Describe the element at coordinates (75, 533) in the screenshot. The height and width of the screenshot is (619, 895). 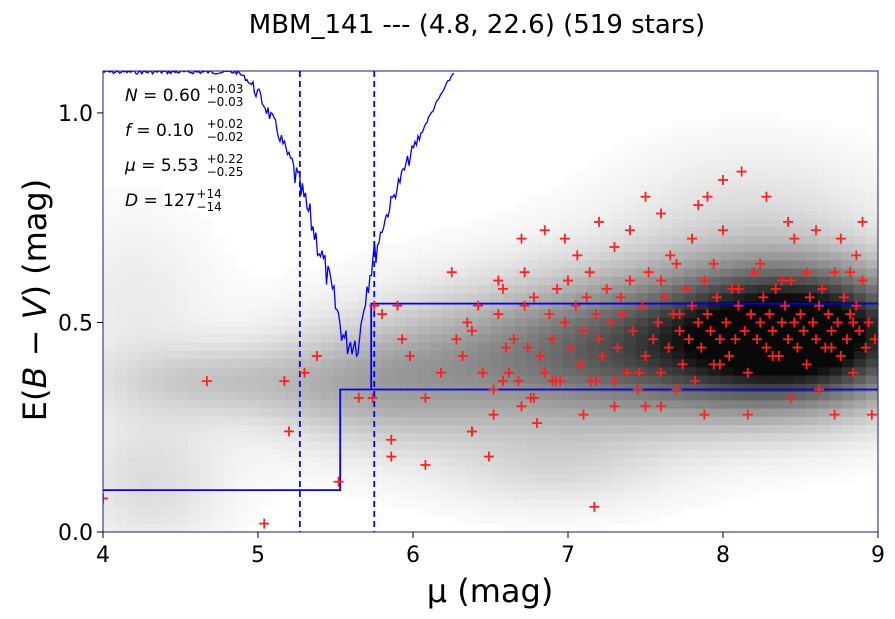
I see `y-tick-label: 0.0` at that location.